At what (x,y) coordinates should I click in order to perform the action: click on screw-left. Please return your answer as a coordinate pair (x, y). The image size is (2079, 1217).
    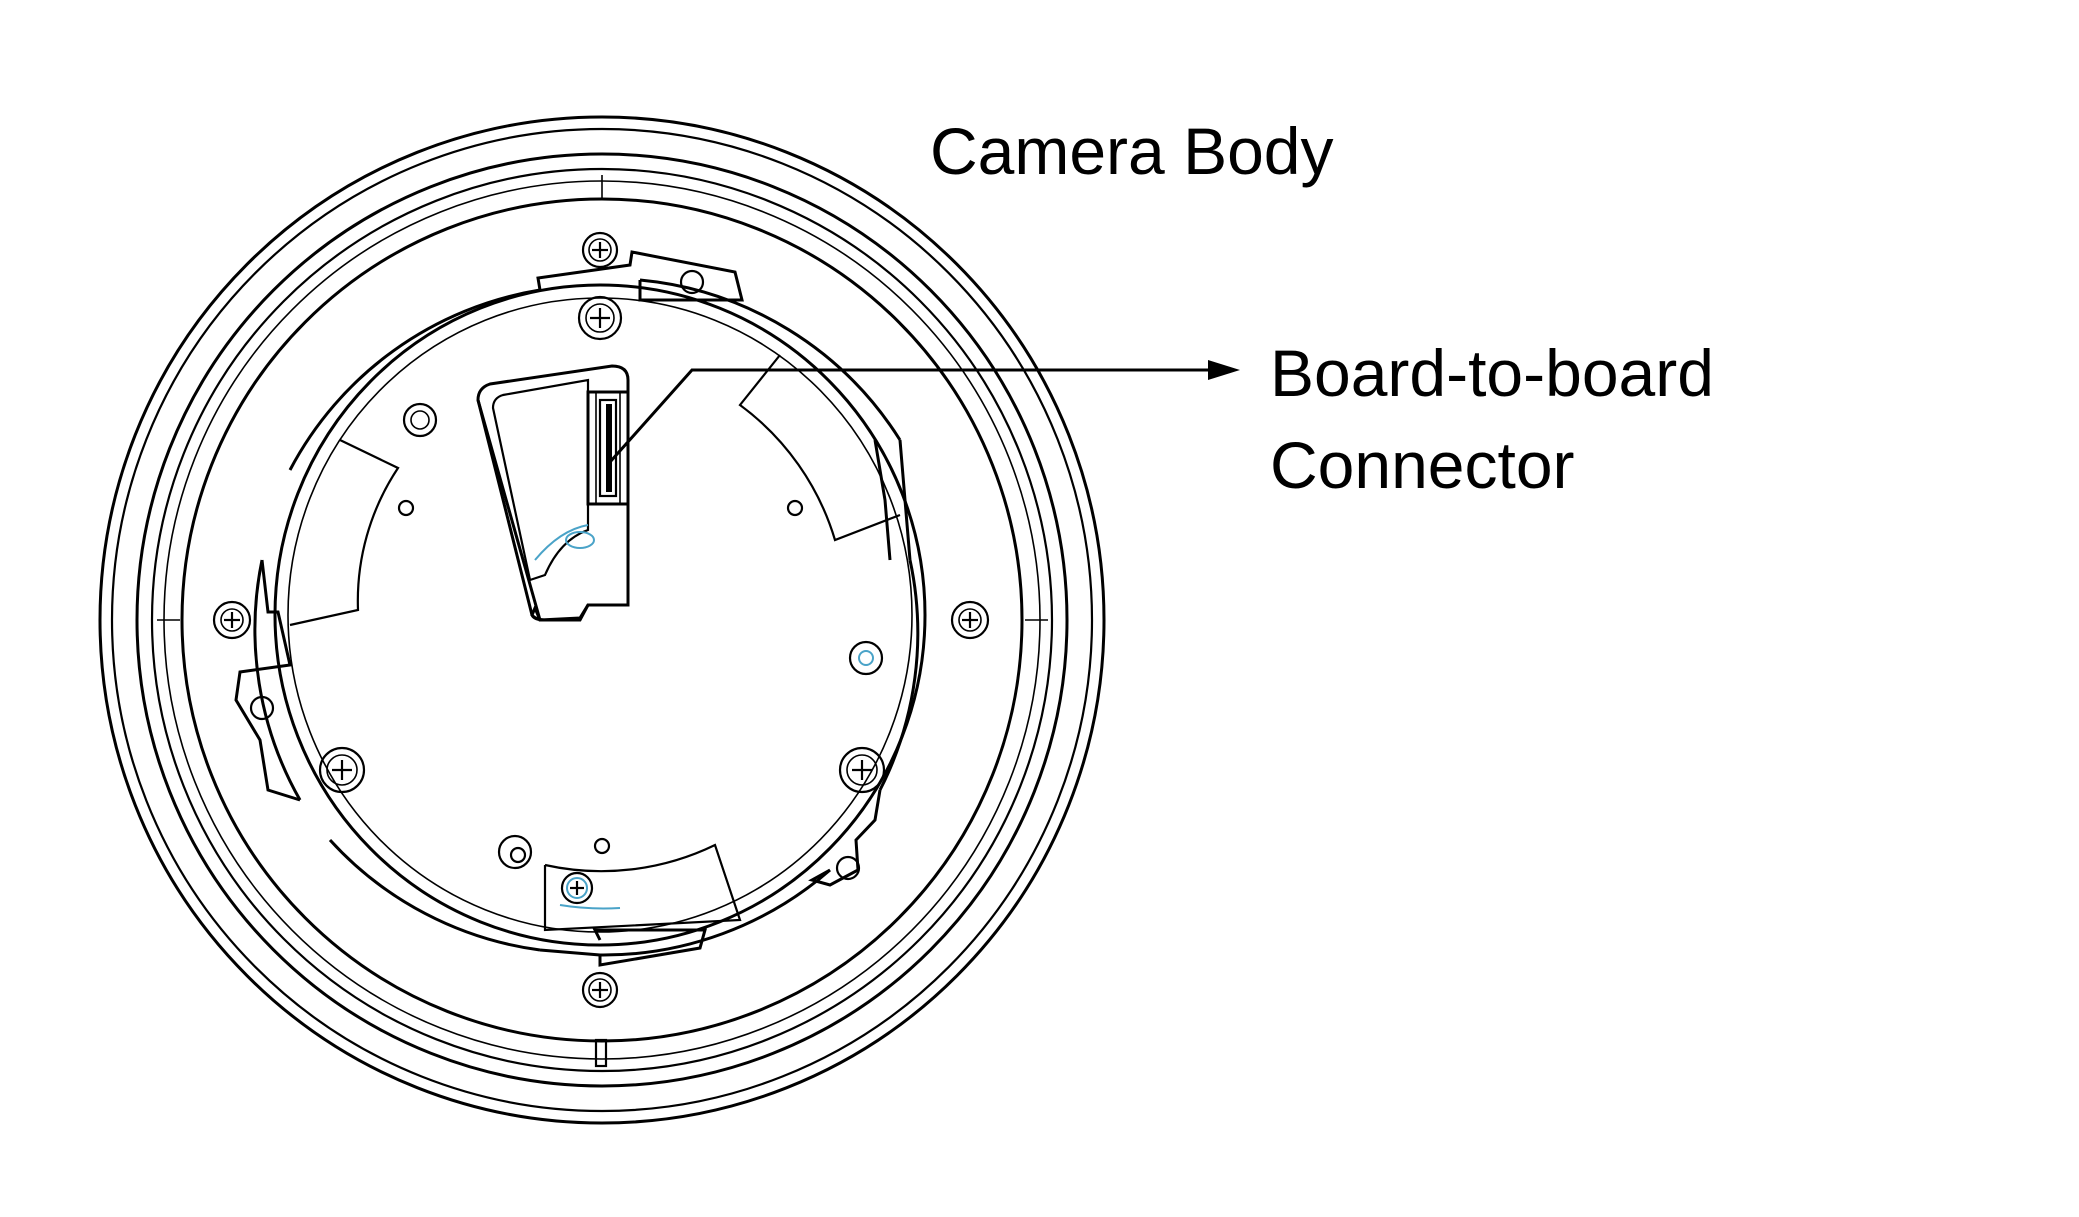
    Looking at the image, I should click on (232, 620).